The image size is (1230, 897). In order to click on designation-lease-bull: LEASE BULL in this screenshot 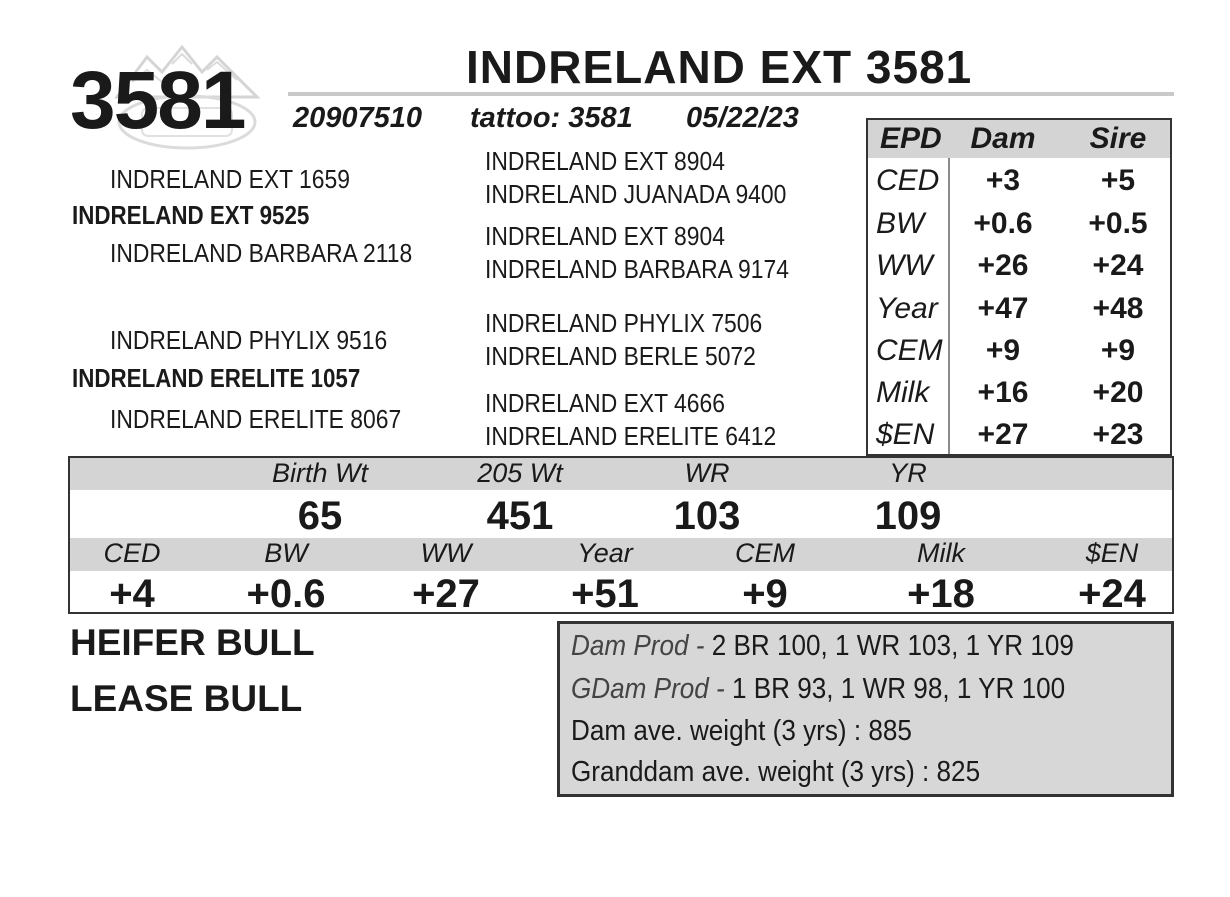, I will do `click(186, 698)`.